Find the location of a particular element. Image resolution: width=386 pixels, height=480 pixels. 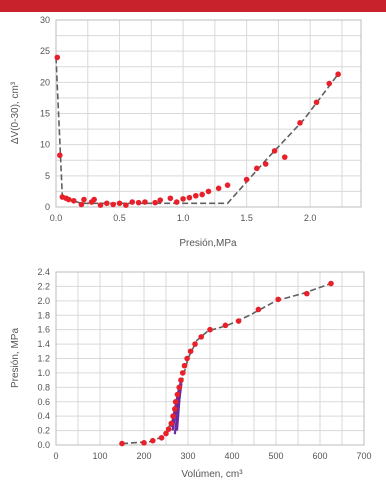

c2-x-tick-label: 500 is located at coordinates (275, 456).